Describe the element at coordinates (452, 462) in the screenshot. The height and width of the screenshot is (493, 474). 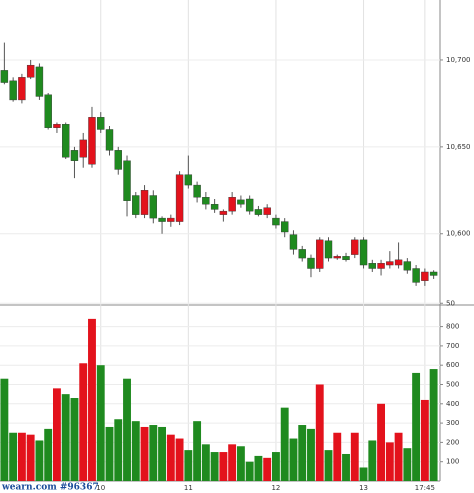
I see `y-tick-label: 100` at that location.